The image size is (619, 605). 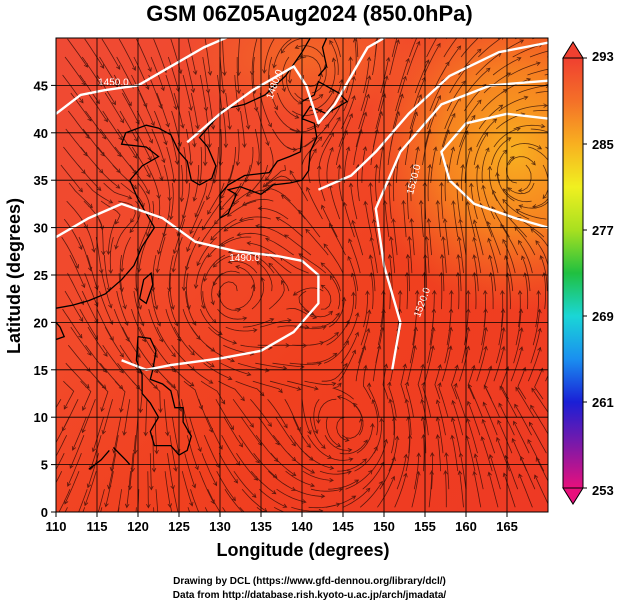 I want to click on x-tick-label: 115, so click(x=97, y=526).